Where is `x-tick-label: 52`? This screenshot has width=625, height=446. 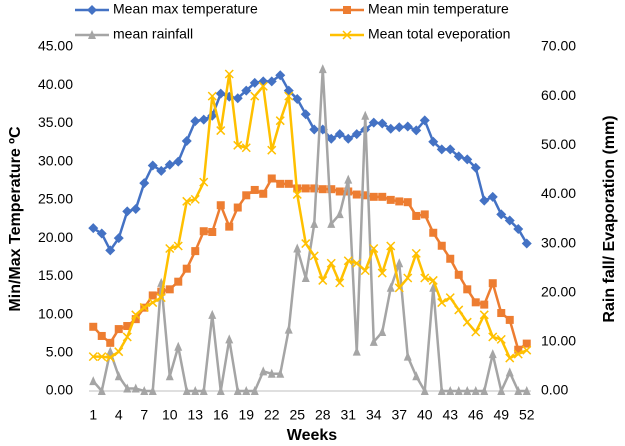
x-tick-label: 52 is located at coordinates (527, 415).